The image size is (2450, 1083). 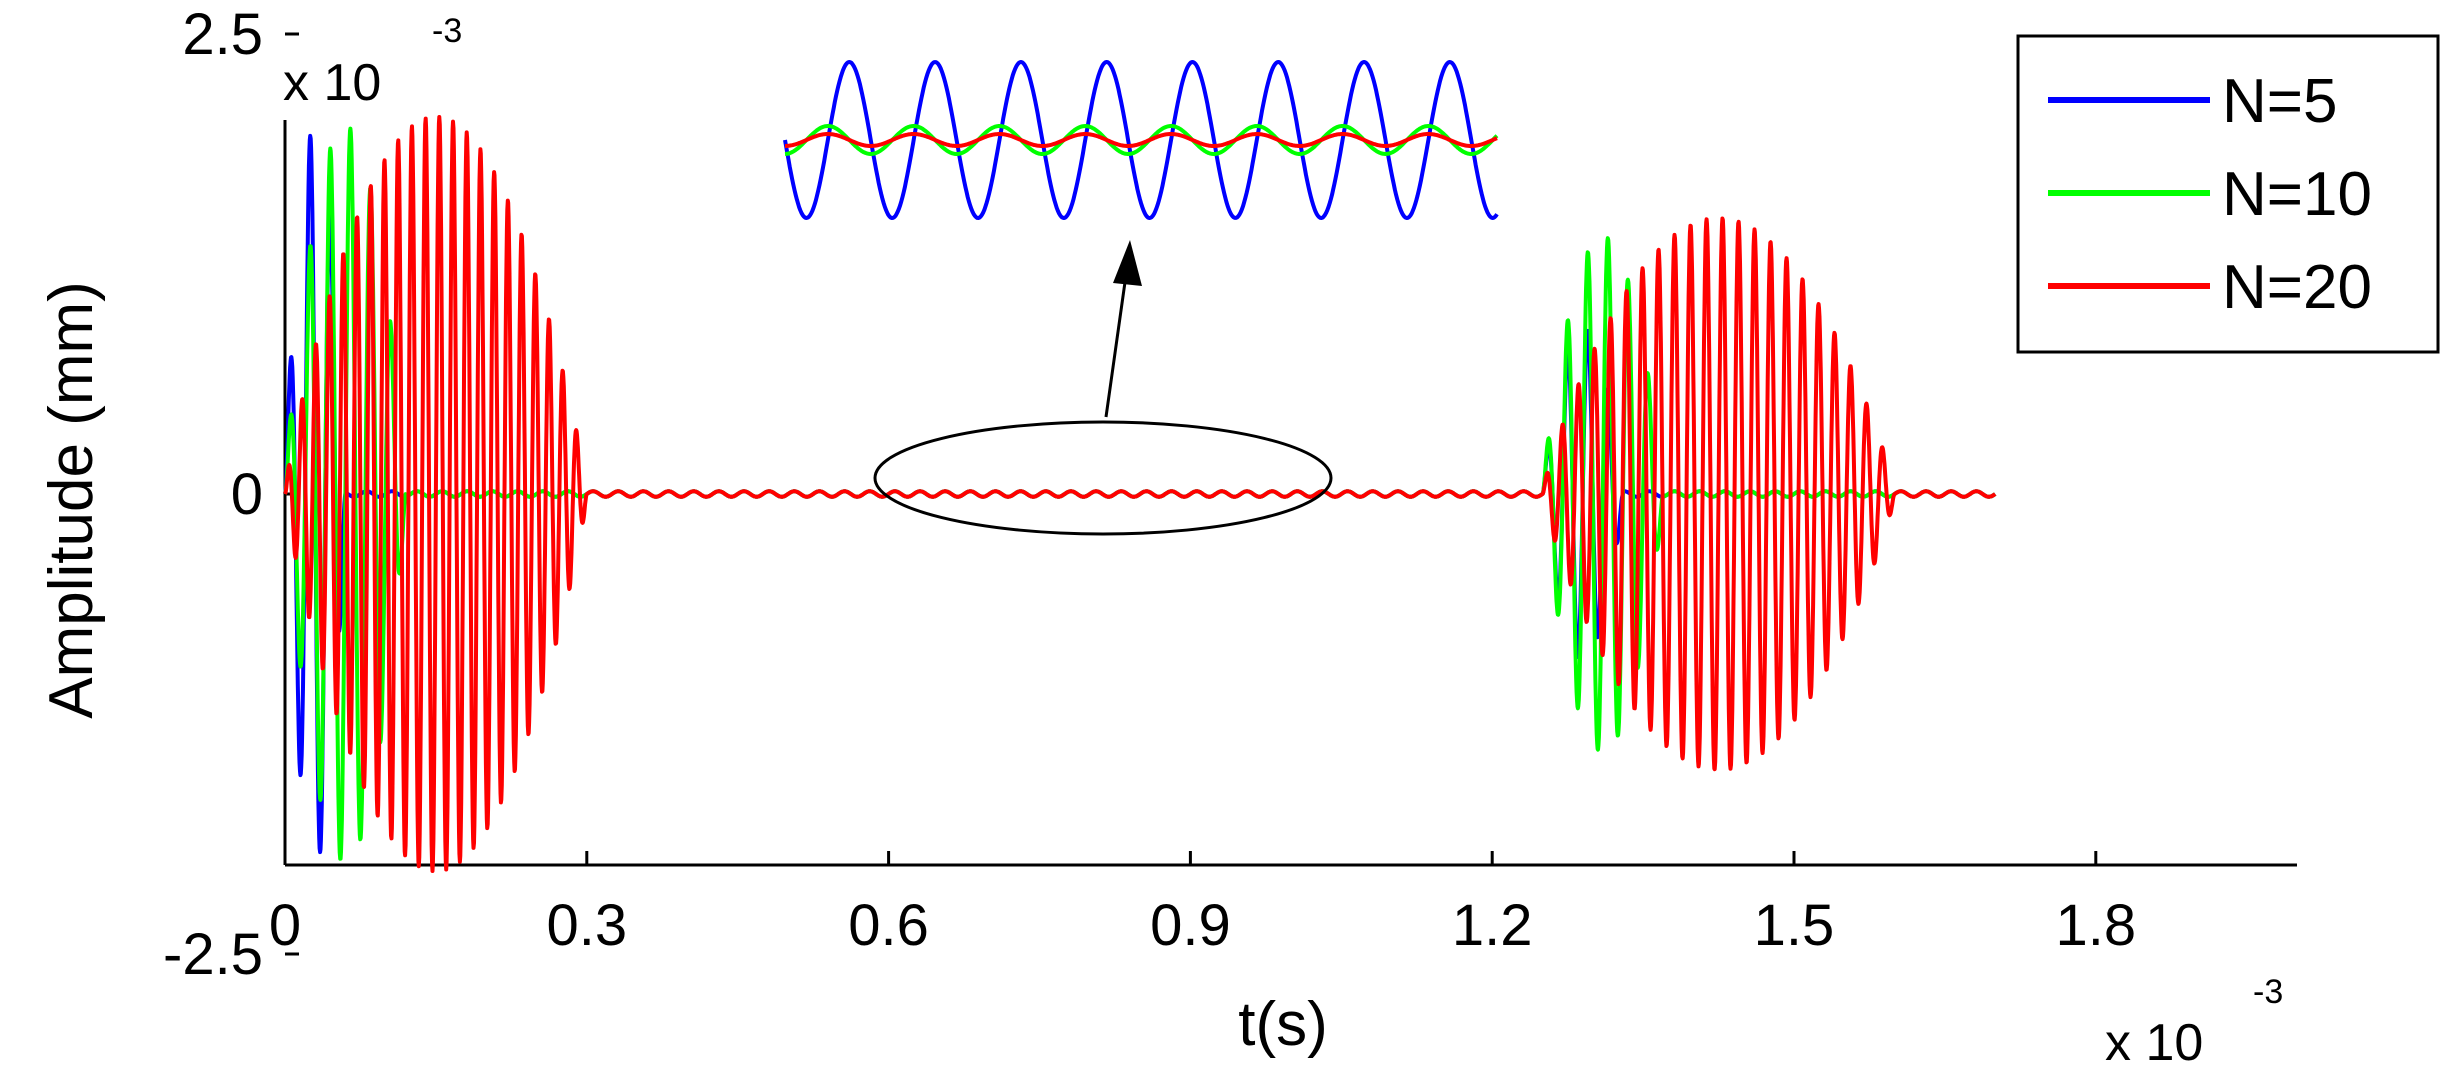 I want to click on y-tick-label: -2.5, so click(x=213, y=954).